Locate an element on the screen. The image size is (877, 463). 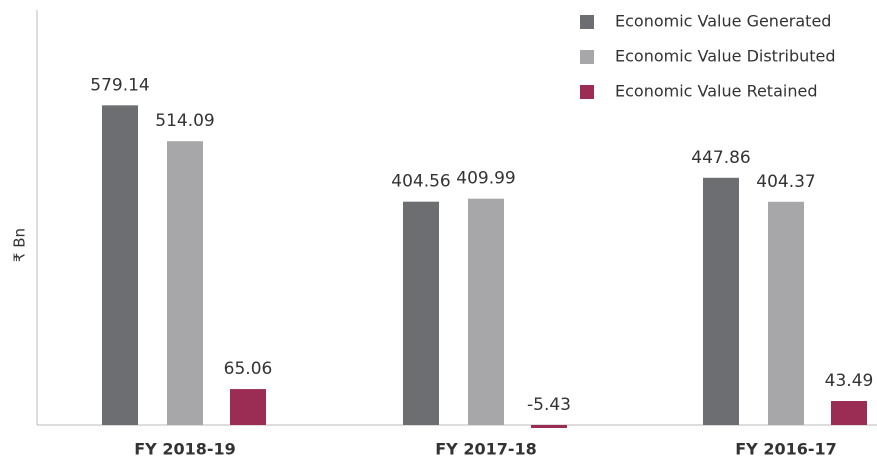
legend-label: Economic Value Retained is located at coordinates (716, 91).